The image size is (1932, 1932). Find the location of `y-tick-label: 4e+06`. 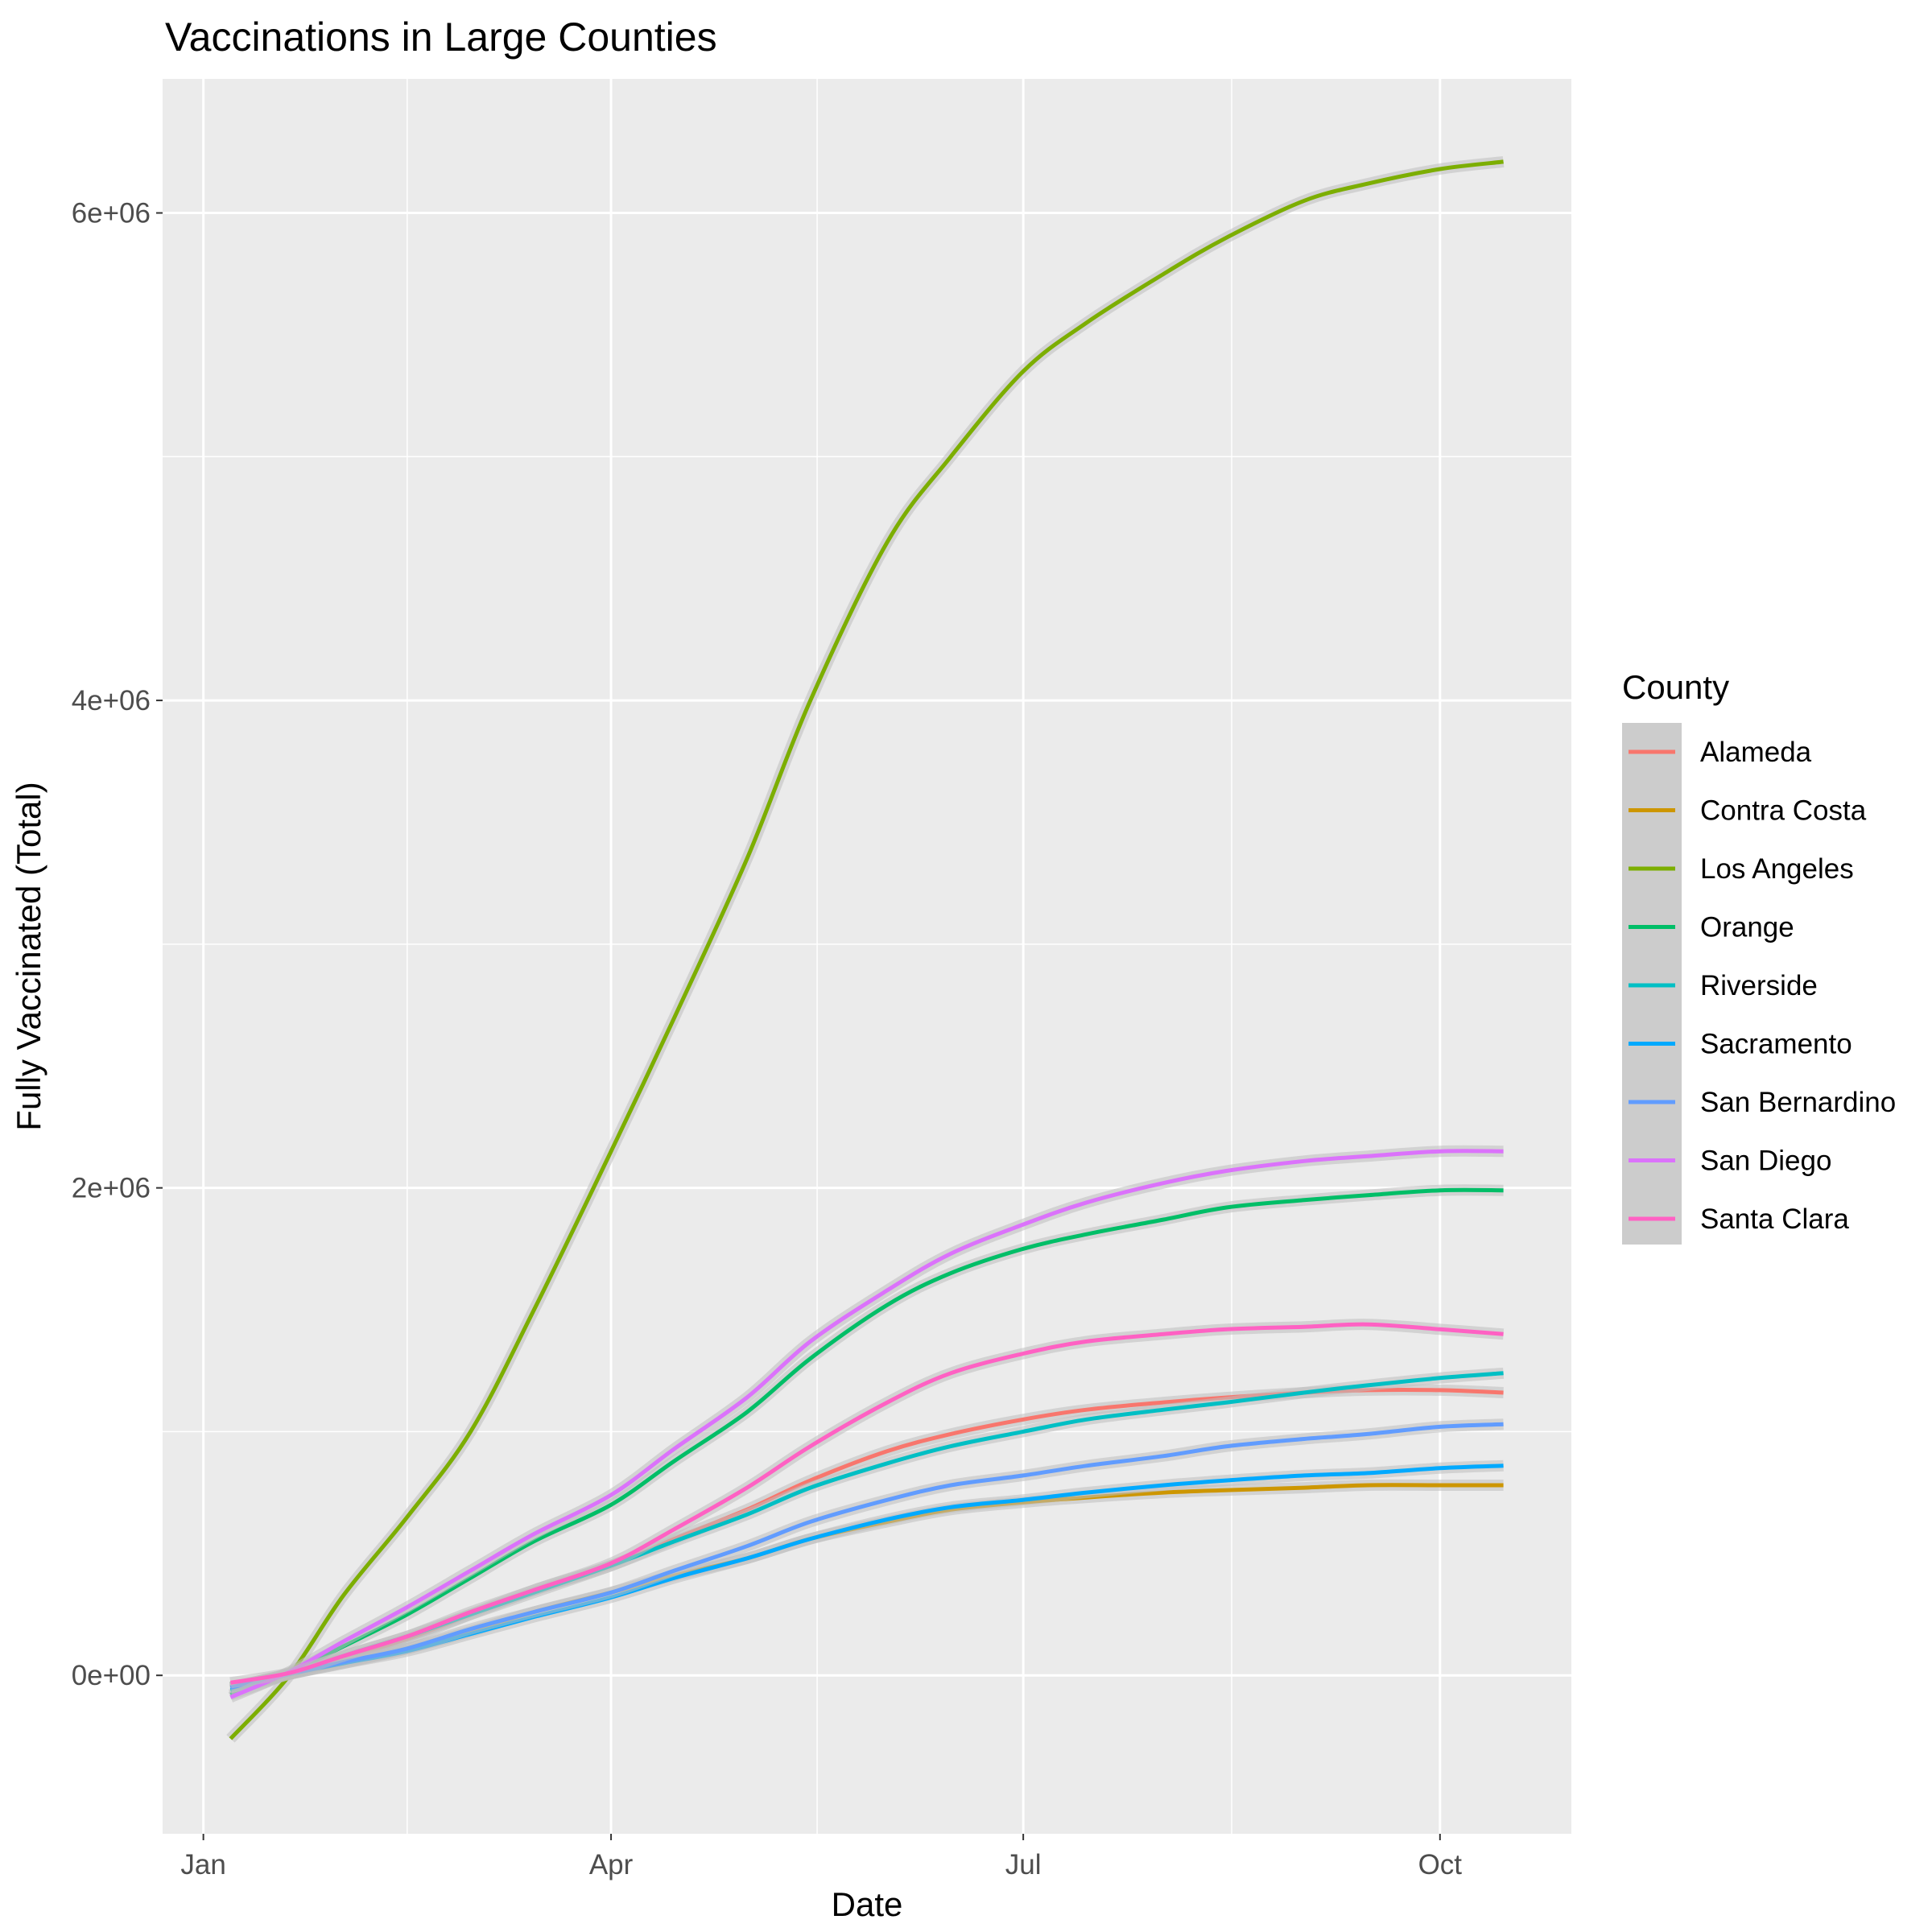

y-tick-label: 4e+06 is located at coordinates (111, 700).